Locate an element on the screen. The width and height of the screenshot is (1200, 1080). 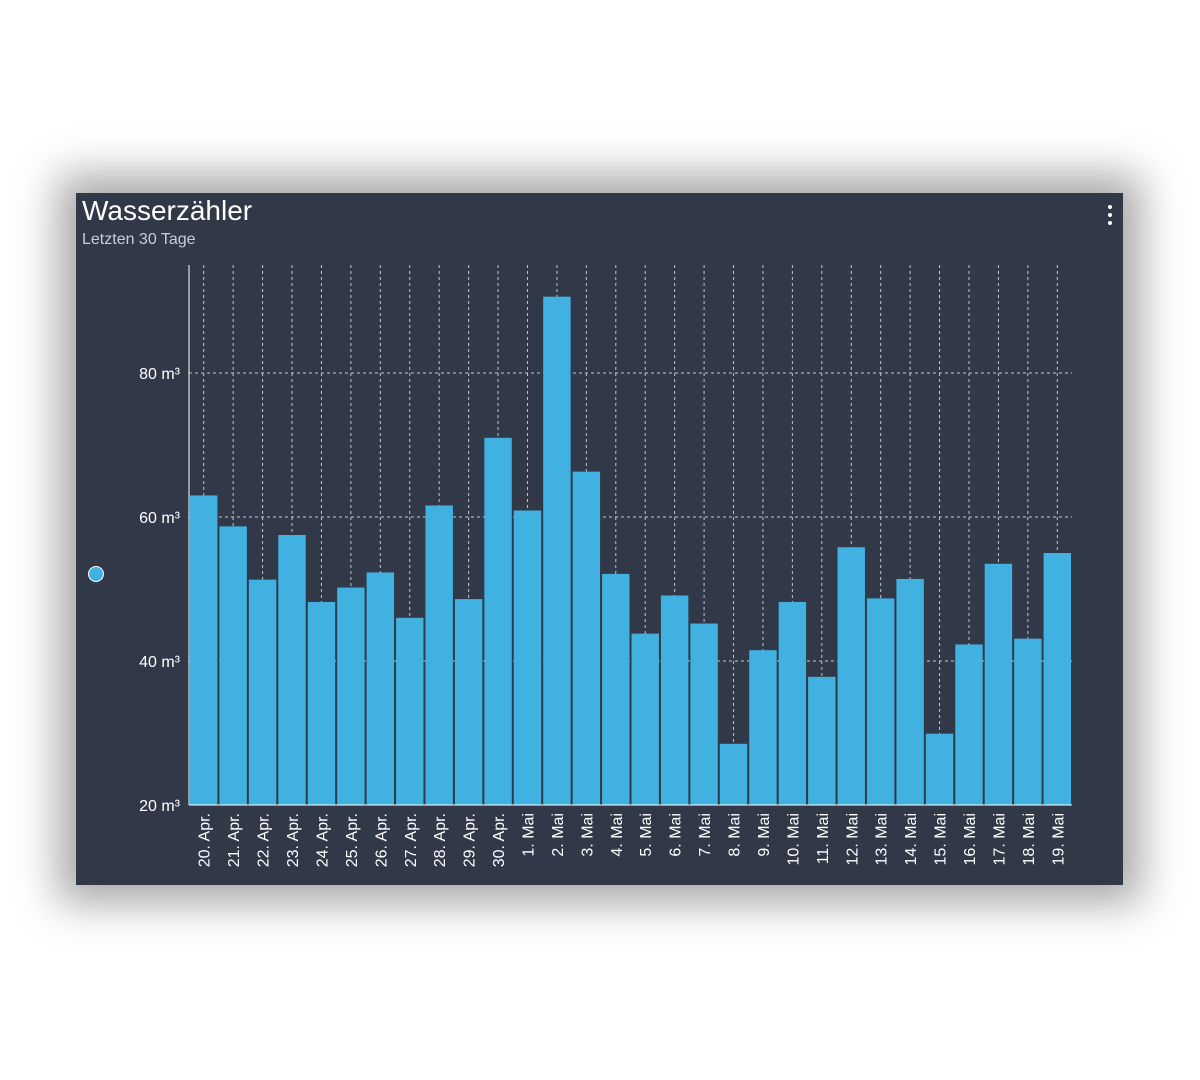
x-tick-label: 8. Mai is located at coordinates (735, 835).